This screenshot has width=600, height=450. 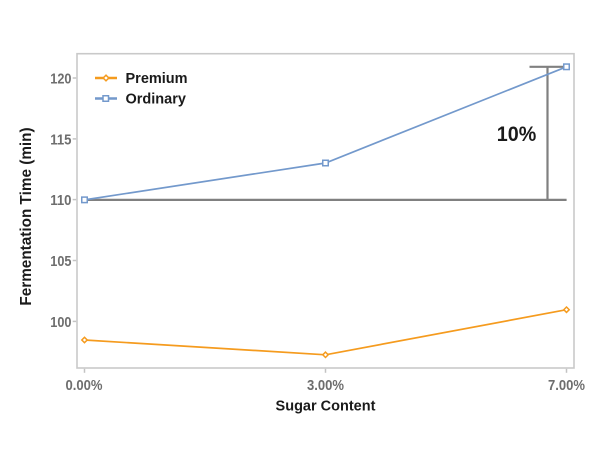 What do you see at coordinates (60, 140) in the screenshot?
I see `svg-text: 115` at bounding box center [60, 140].